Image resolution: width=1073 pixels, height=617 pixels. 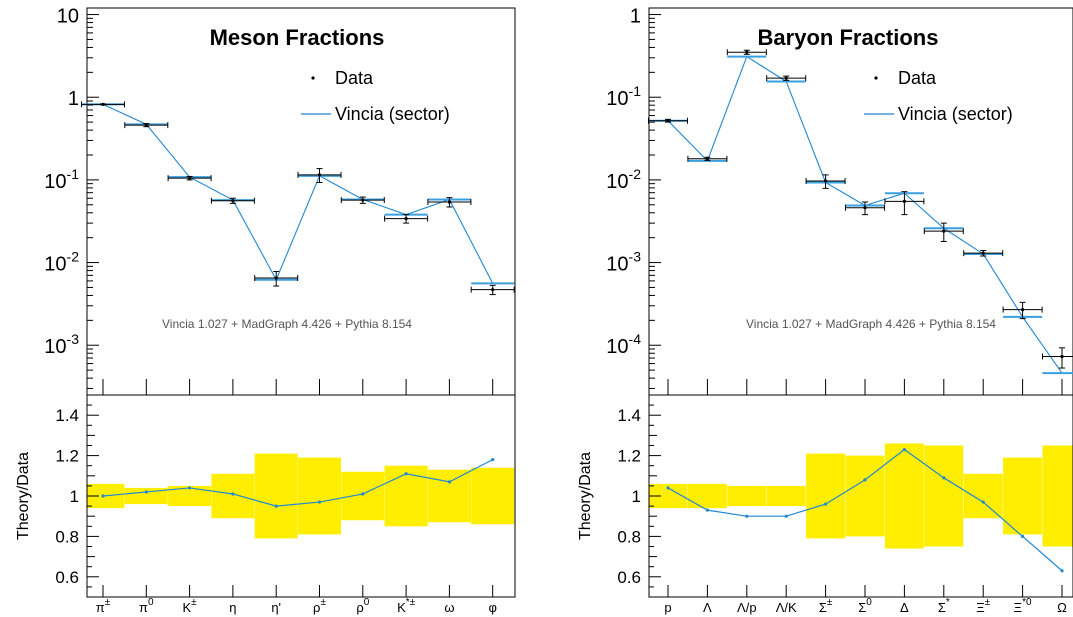 What do you see at coordinates (232, 607) in the screenshot?
I see `x-tick-label: η` at bounding box center [232, 607].